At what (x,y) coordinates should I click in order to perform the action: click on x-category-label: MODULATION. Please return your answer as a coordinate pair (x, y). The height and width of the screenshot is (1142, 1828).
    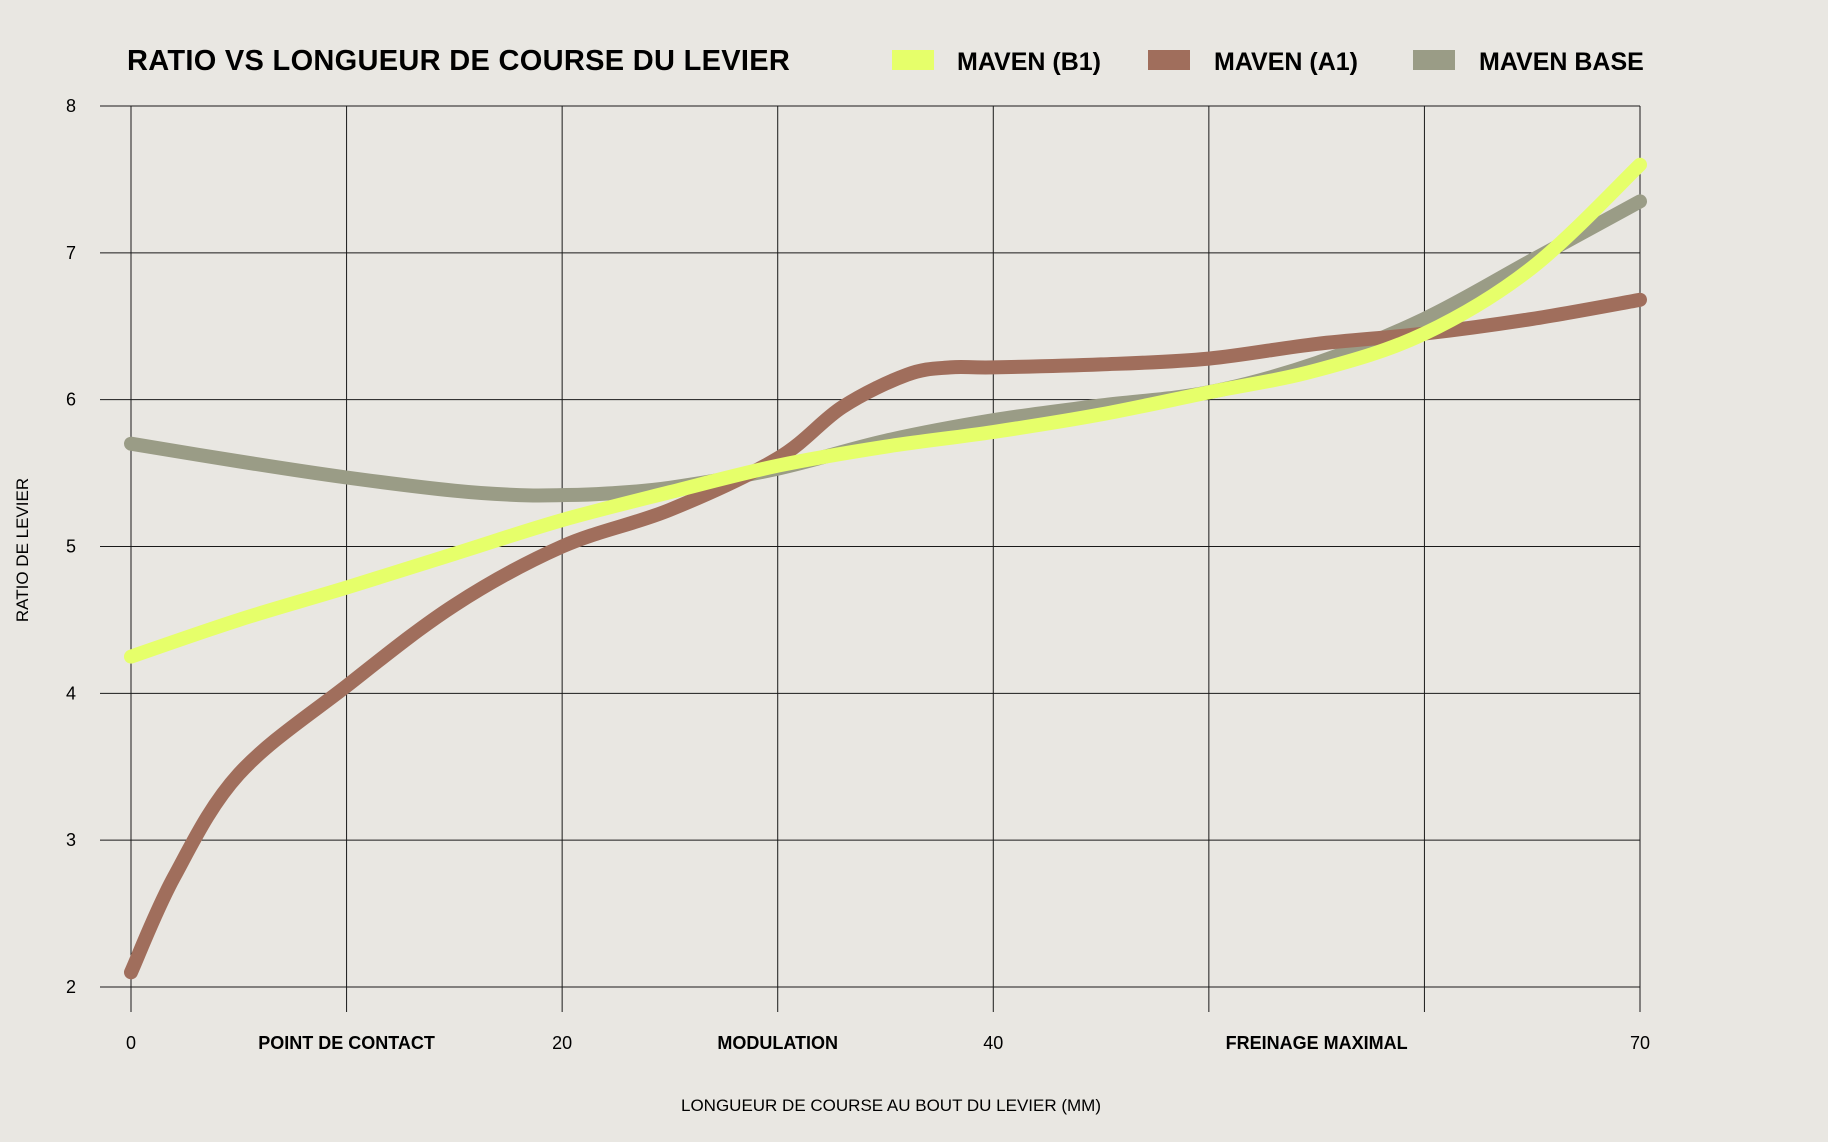
    Looking at the image, I should click on (777, 1043).